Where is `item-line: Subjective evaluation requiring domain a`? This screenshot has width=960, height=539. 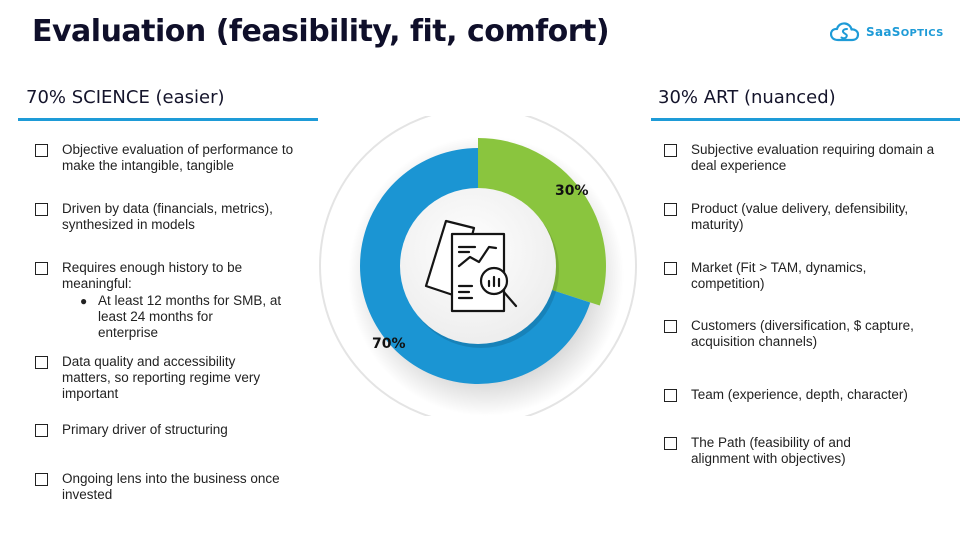
item-line: Subjective evaluation requiring domain a is located at coordinates (813, 149).